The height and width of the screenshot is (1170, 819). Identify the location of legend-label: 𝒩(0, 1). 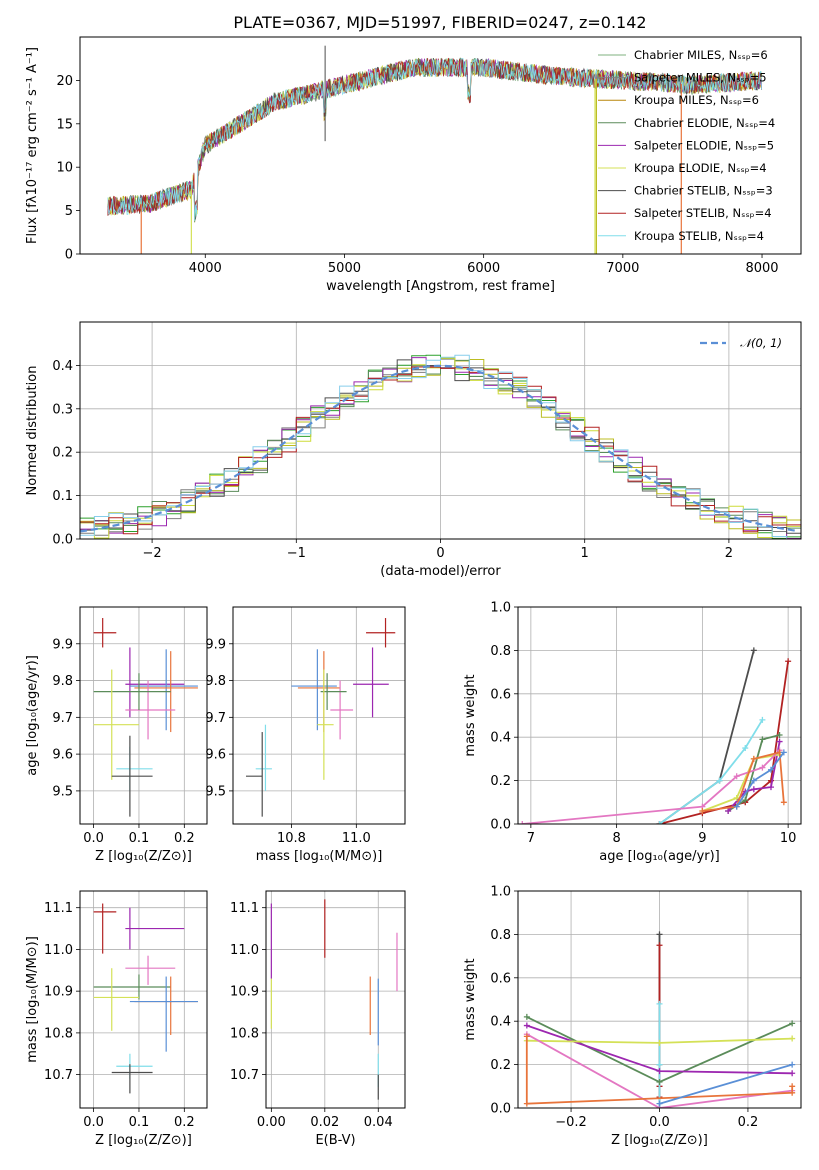
(761, 343).